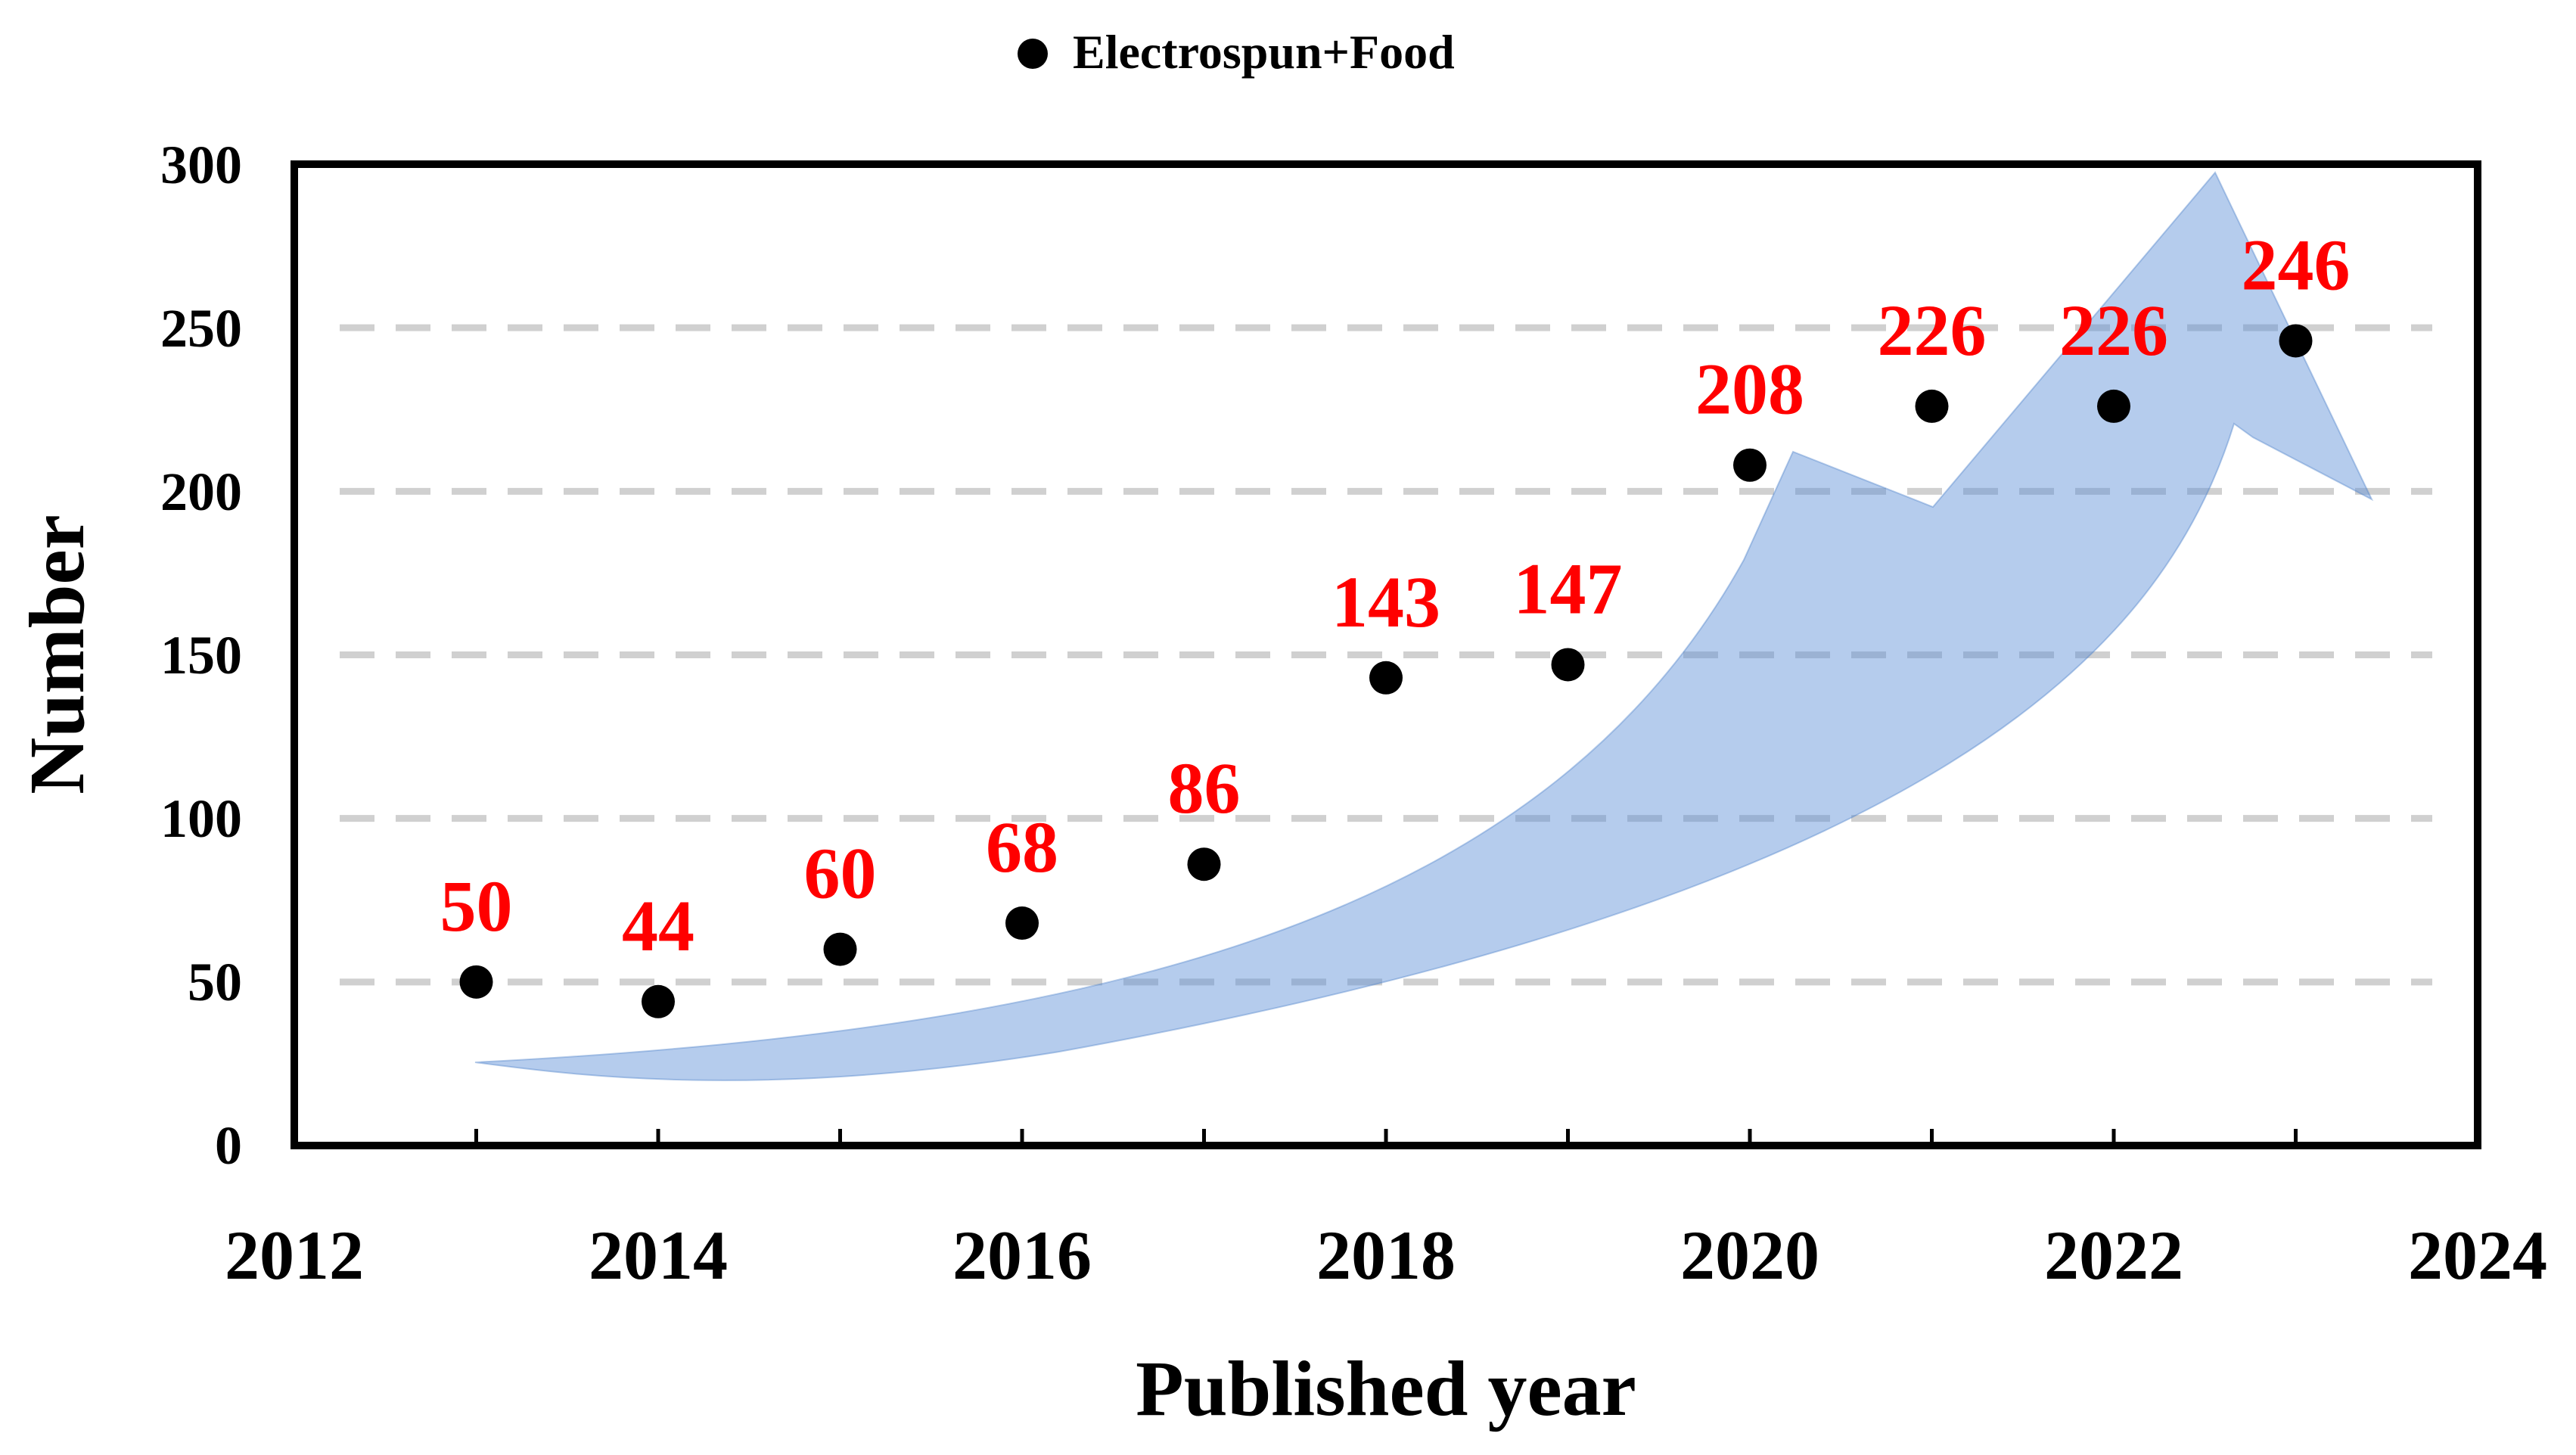  What do you see at coordinates (1204, 788) in the screenshot?
I see `data-label: 86` at bounding box center [1204, 788].